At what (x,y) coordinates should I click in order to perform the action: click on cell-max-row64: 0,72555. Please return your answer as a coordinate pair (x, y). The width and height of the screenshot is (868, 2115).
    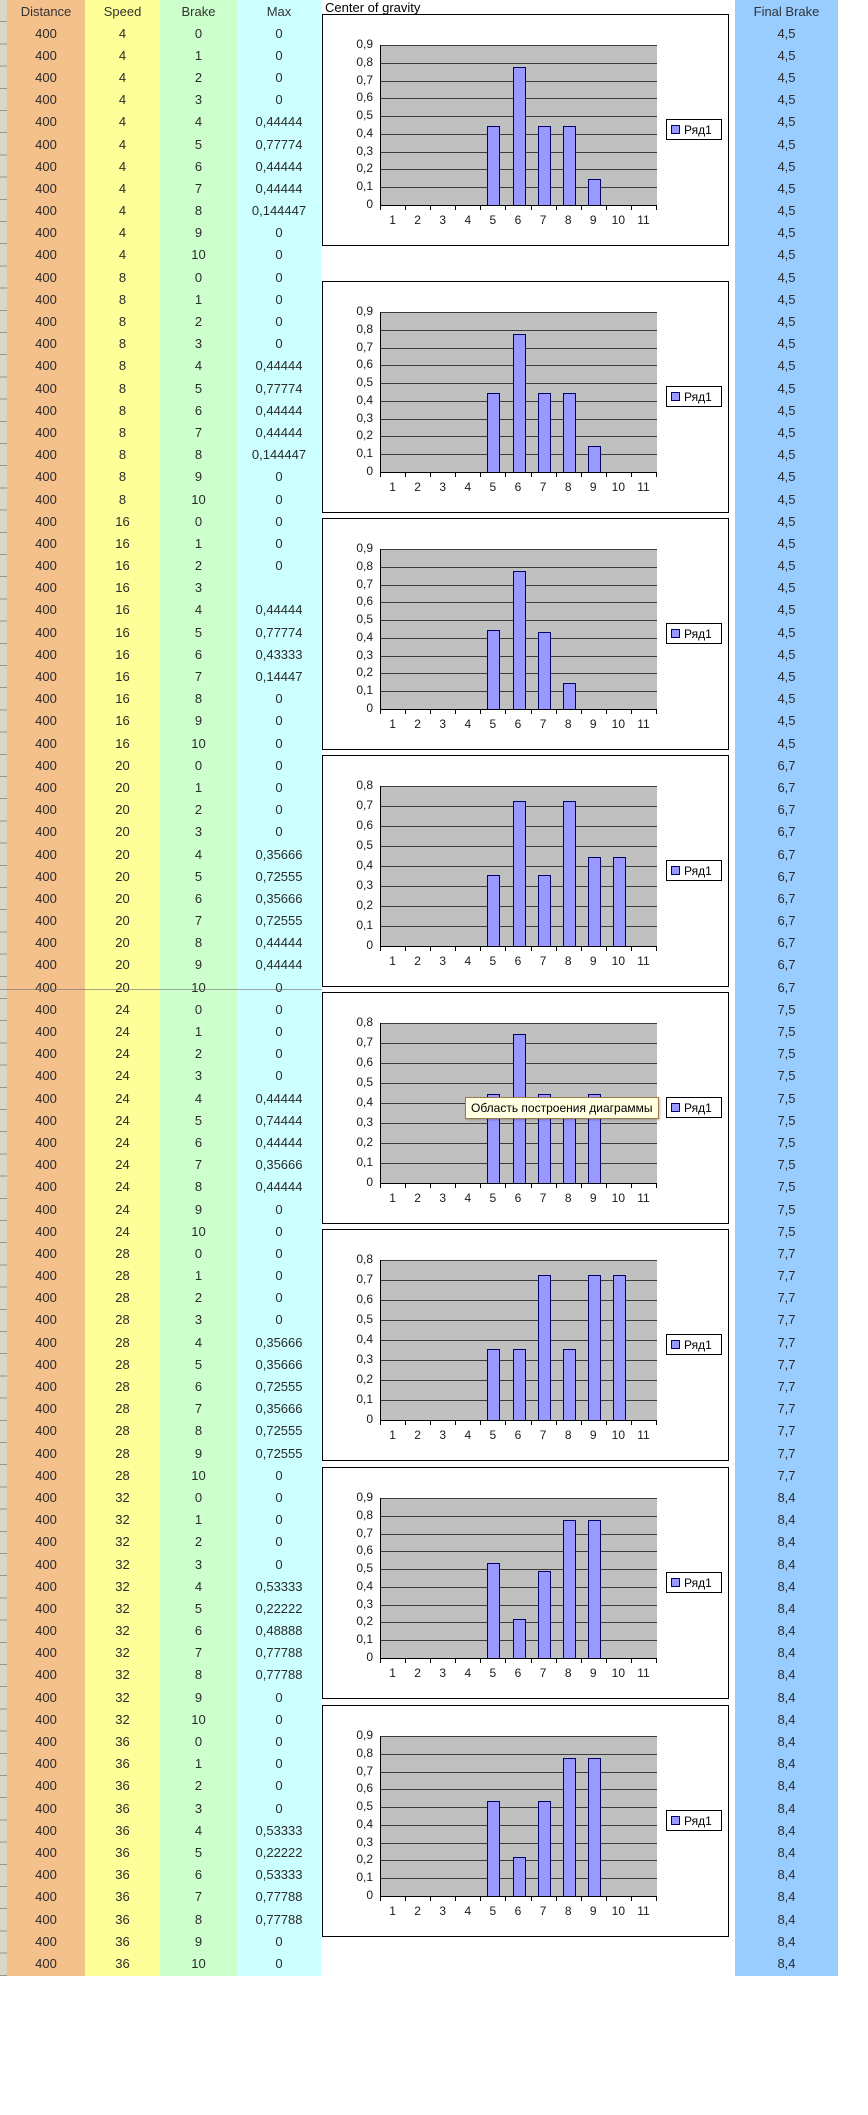
    Looking at the image, I should click on (279, 1431).